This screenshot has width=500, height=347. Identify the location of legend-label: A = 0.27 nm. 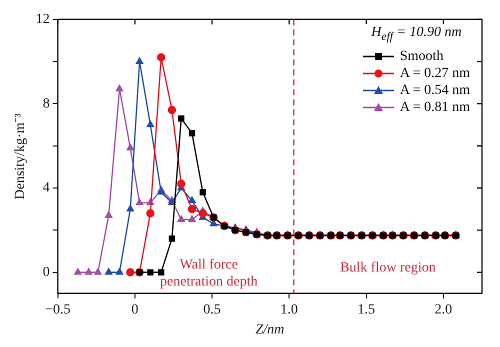
(435, 73).